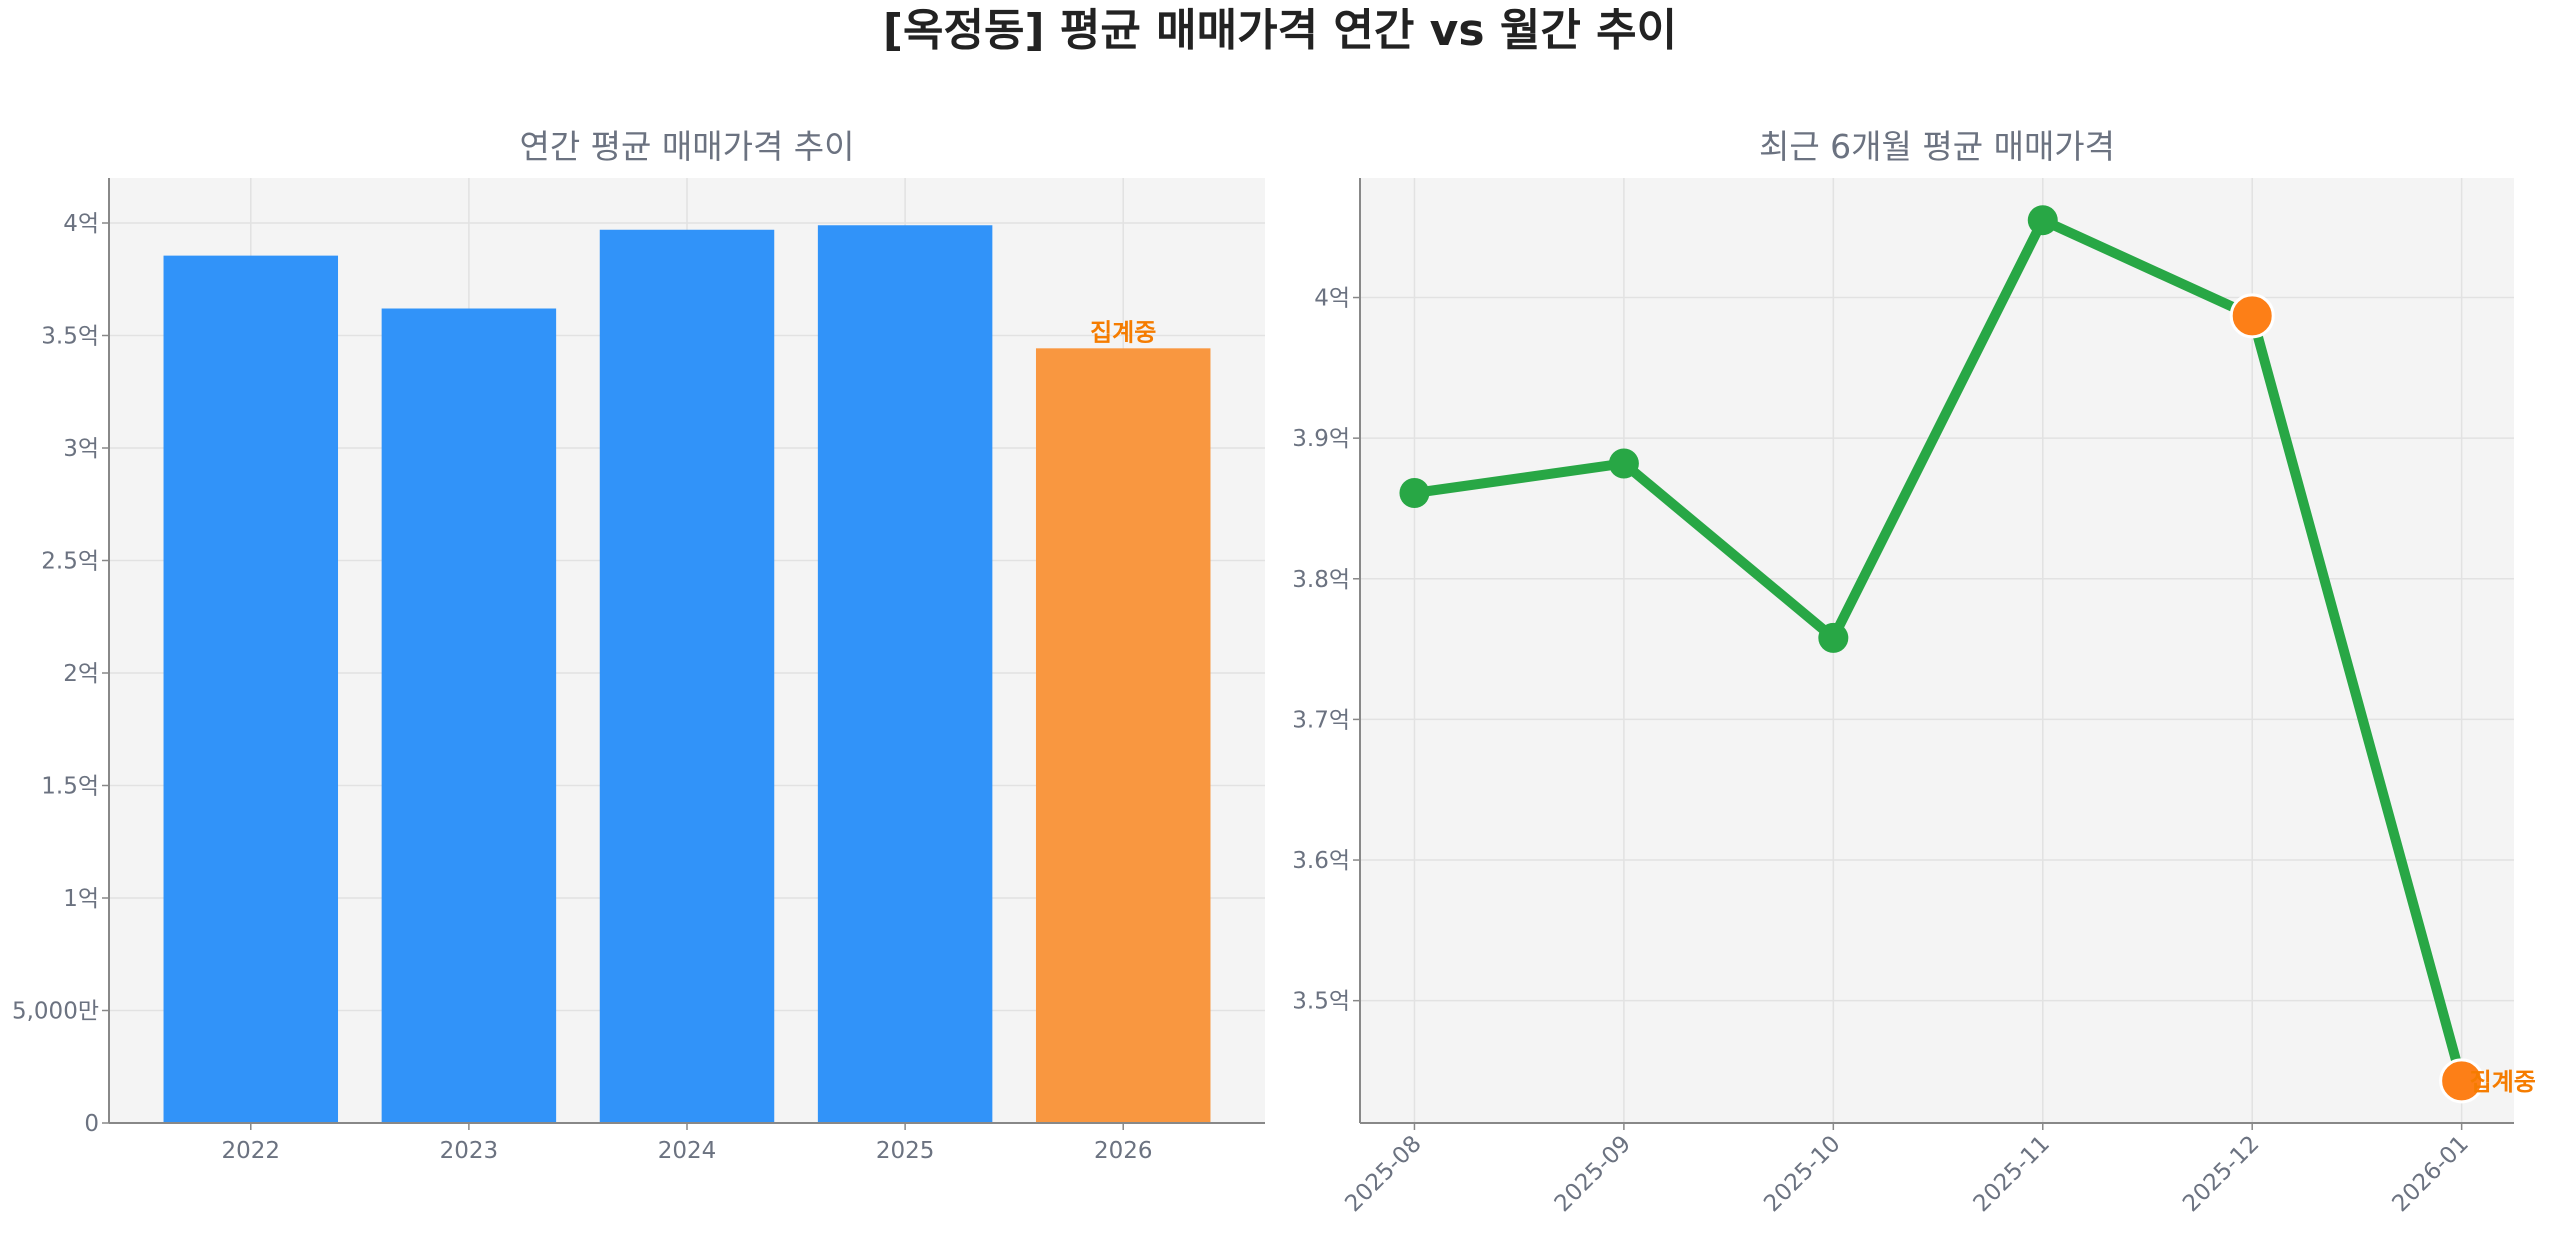 This screenshot has height=1234, width=2560. Describe the element at coordinates (2431, 1174) in the screenshot. I see `x-tick-label: 2026-01` at that location.